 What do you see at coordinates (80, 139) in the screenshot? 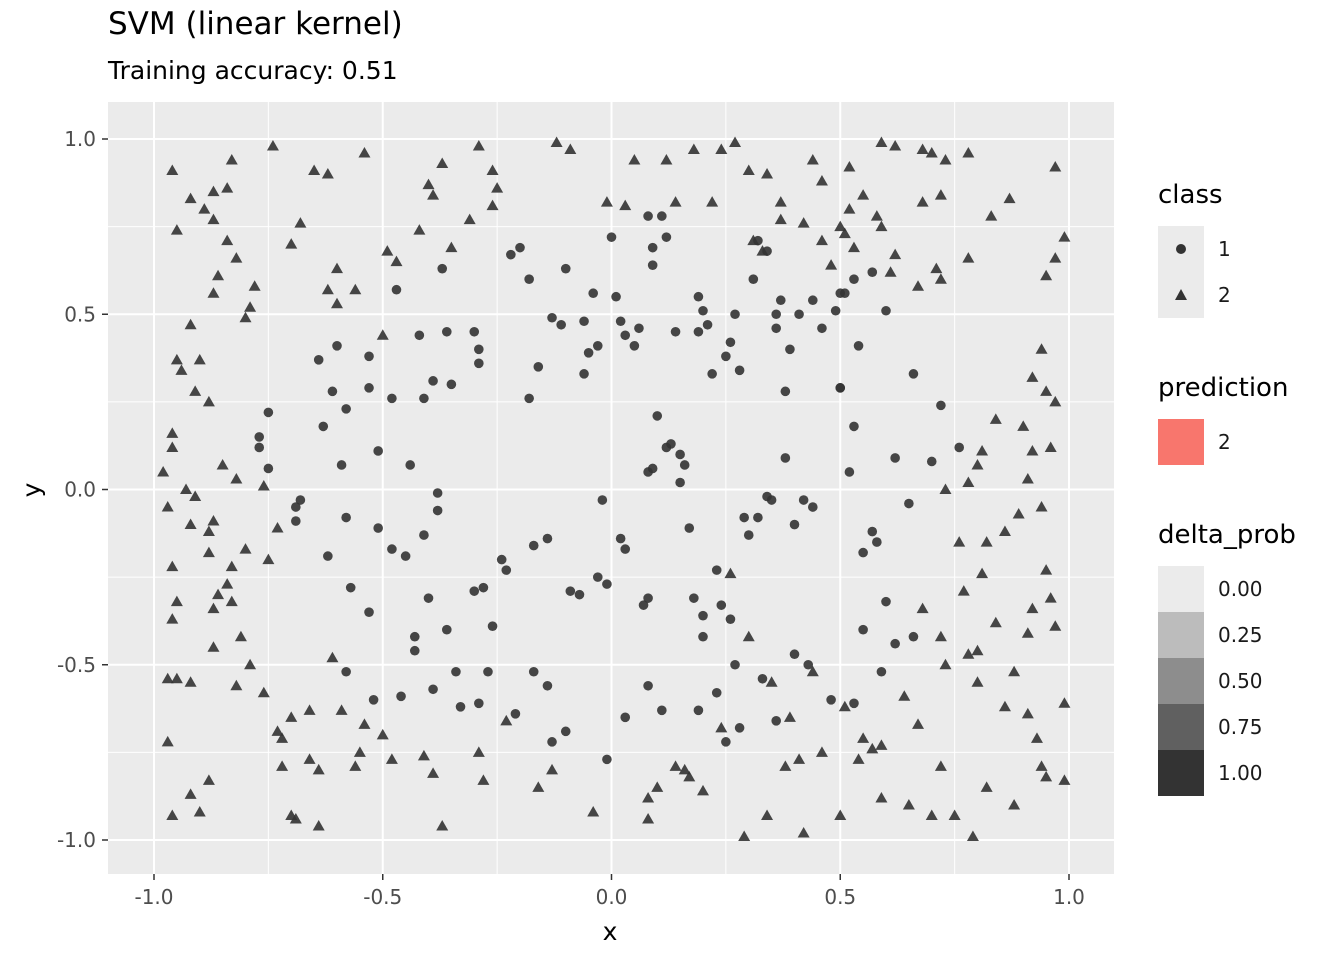
I see `y-tick-label: 1.0` at bounding box center [80, 139].